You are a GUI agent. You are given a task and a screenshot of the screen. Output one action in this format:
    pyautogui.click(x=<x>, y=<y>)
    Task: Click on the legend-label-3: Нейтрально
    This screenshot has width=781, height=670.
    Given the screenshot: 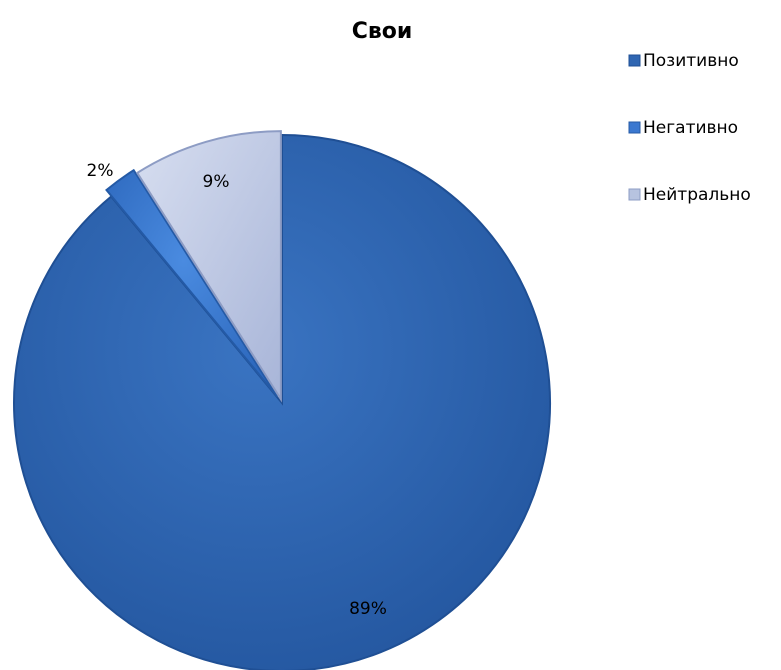 What is the action you would take?
    pyautogui.click(x=697, y=195)
    